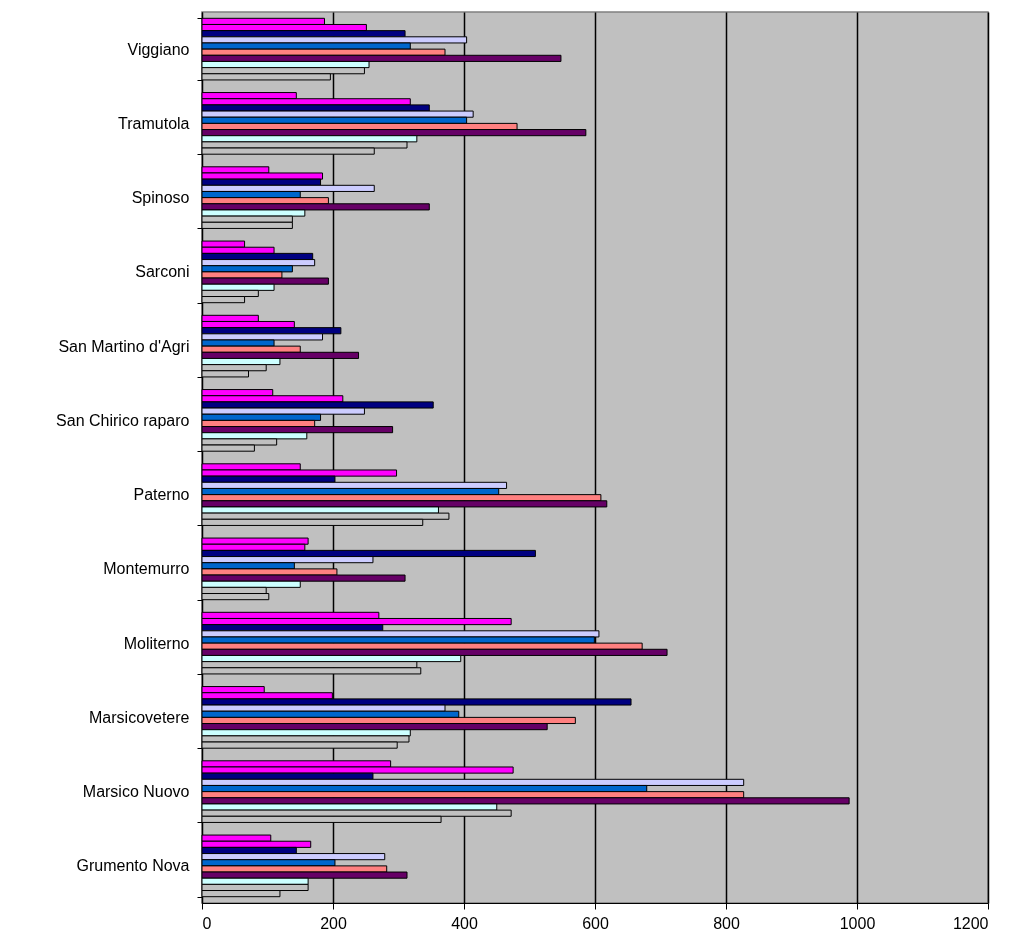 The height and width of the screenshot is (940, 1017). What do you see at coordinates (161, 495) in the screenshot?
I see `y-tick-label: Paterno` at bounding box center [161, 495].